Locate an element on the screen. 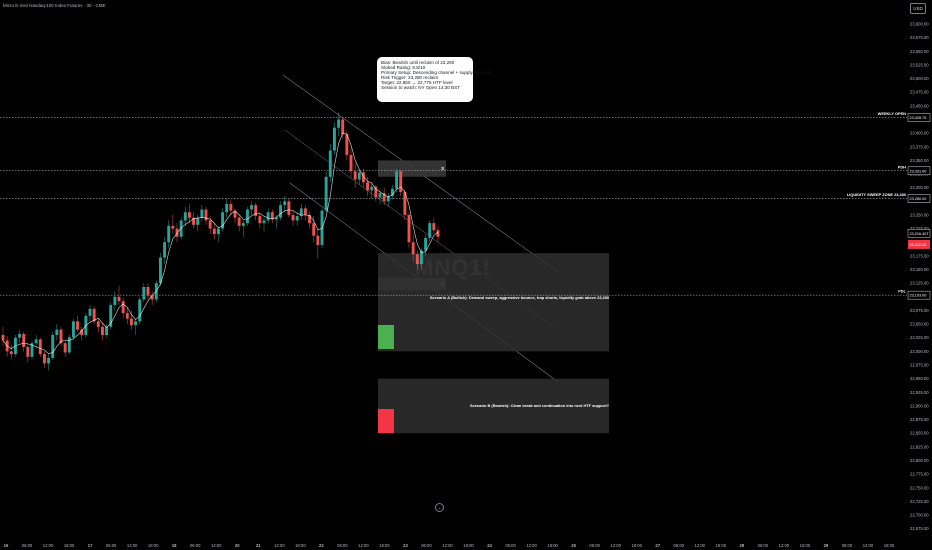 The height and width of the screenshot is (550, 932). level-price-tag-label: 23,428.75 is located at coordinates (918, 118).